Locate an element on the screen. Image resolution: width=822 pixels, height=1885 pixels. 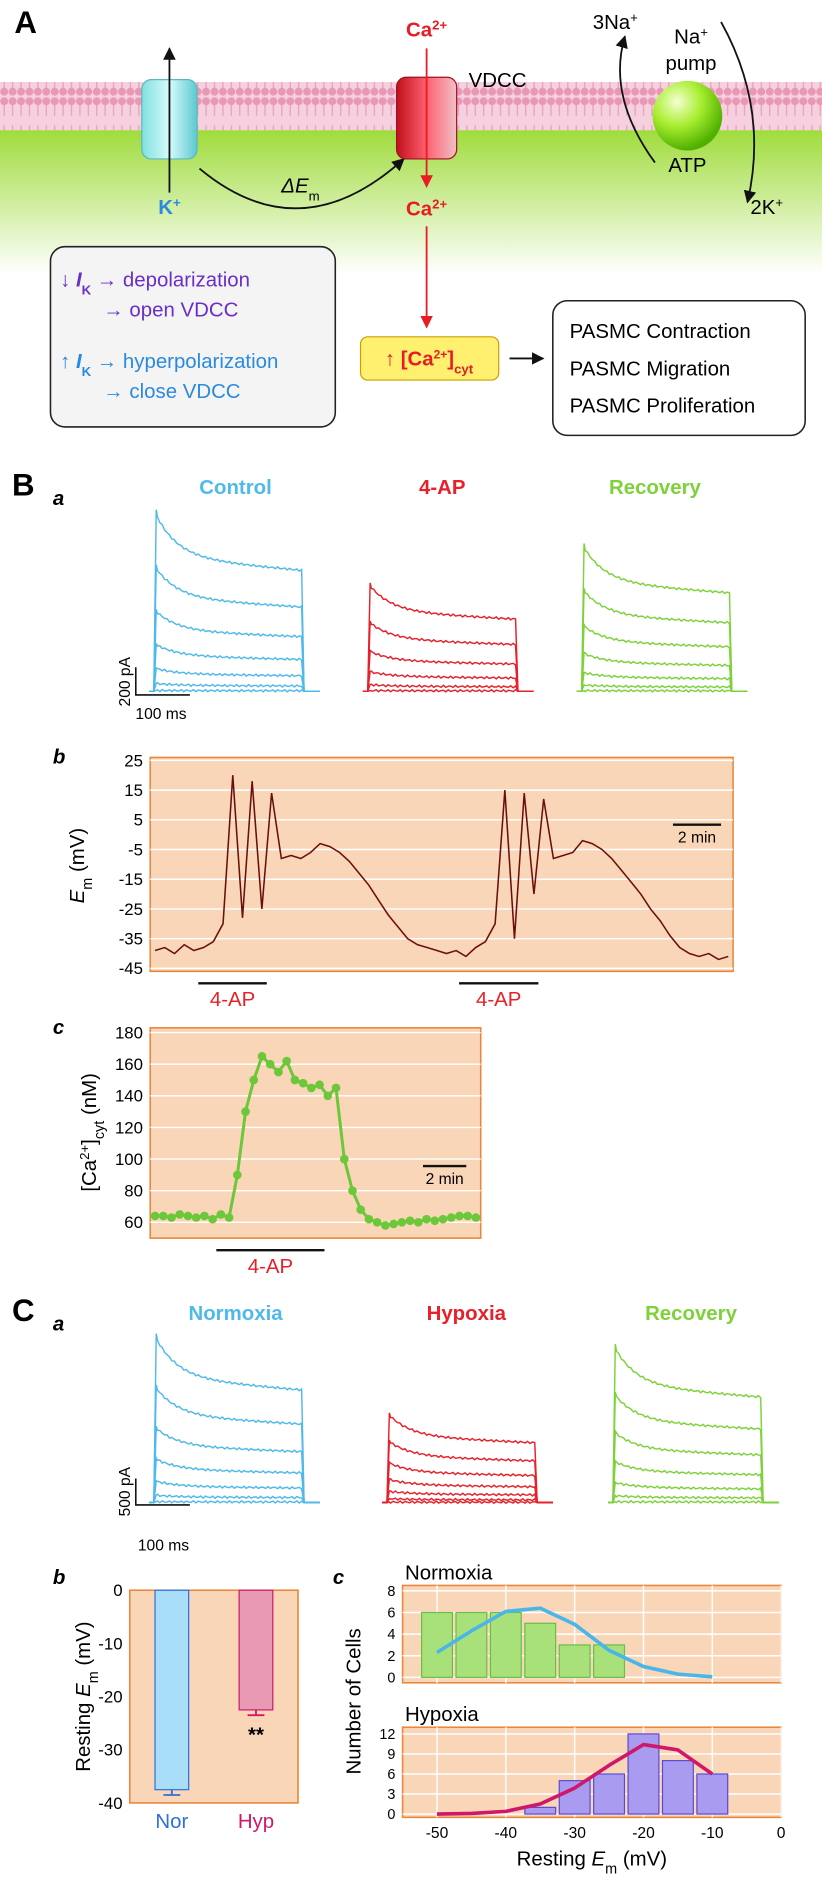
fit-curve is located at coordinates (575, 1779).